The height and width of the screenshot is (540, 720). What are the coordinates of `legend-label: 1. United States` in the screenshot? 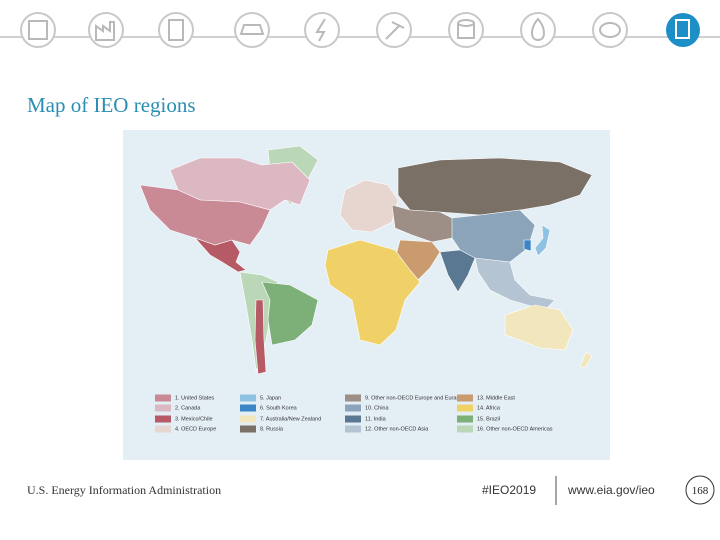 It's located at (194, 398).